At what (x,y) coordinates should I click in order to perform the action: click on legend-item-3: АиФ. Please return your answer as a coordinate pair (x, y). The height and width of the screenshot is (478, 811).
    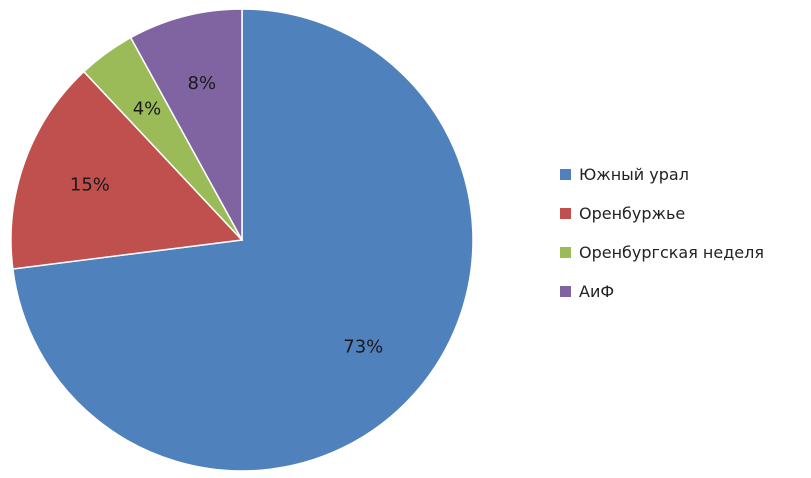
    Looking at the image, I should click on (662, 291).